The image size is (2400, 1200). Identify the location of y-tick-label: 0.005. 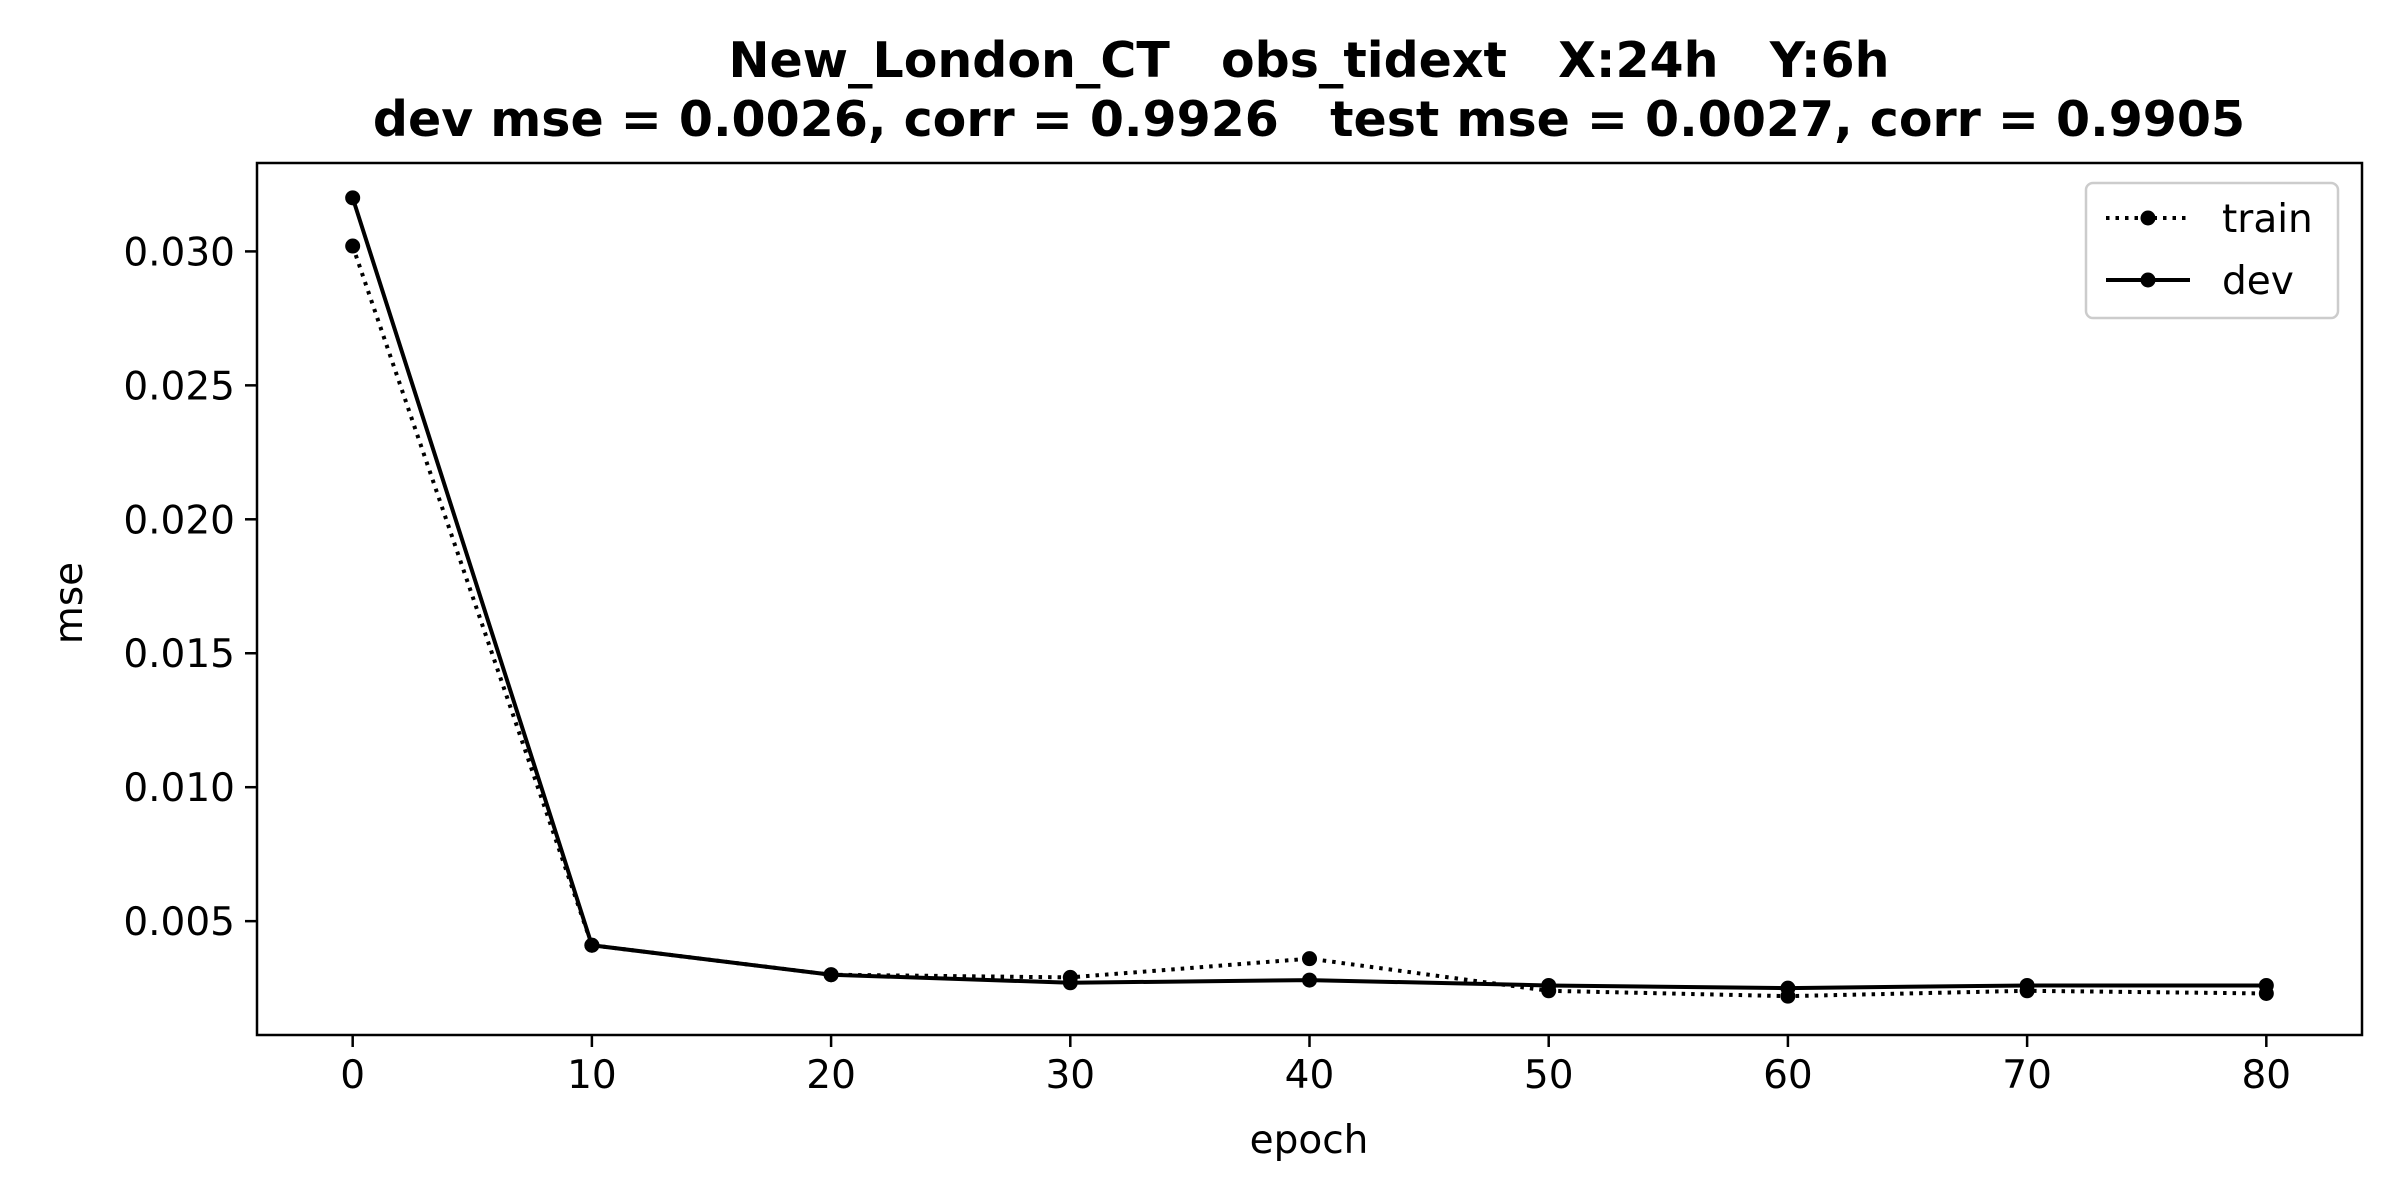
(179, 922).